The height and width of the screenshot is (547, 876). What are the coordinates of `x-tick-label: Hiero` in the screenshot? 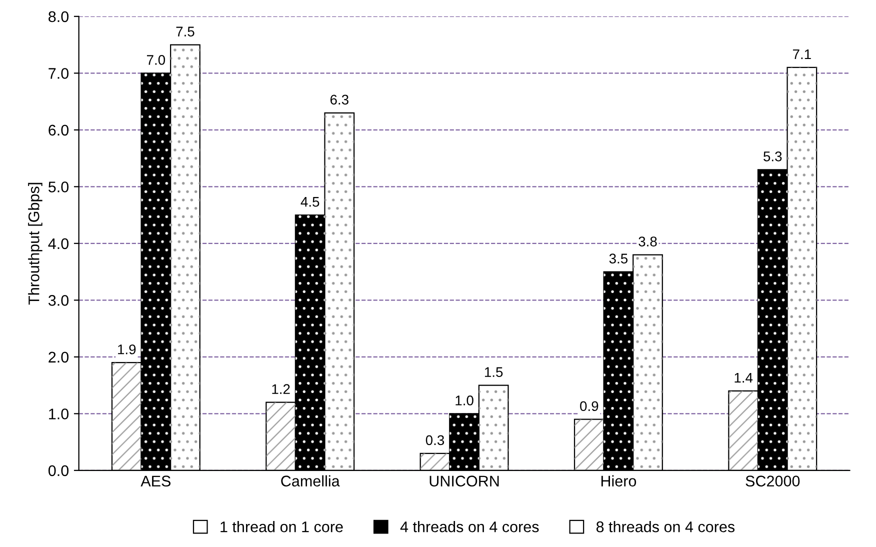 It's located at (618, 481).